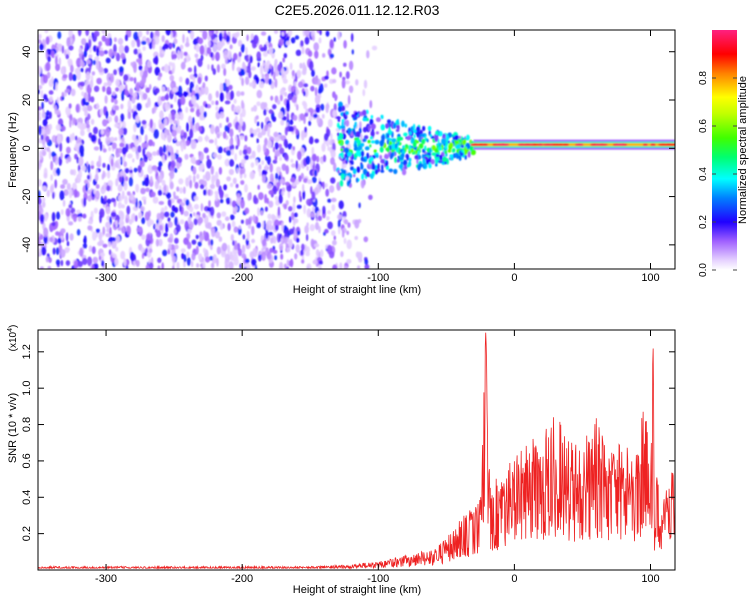 The height and width of the screenshot is (600, 750). I want to click on snr-x-label: Height of straight line (km), so click(357, 590).